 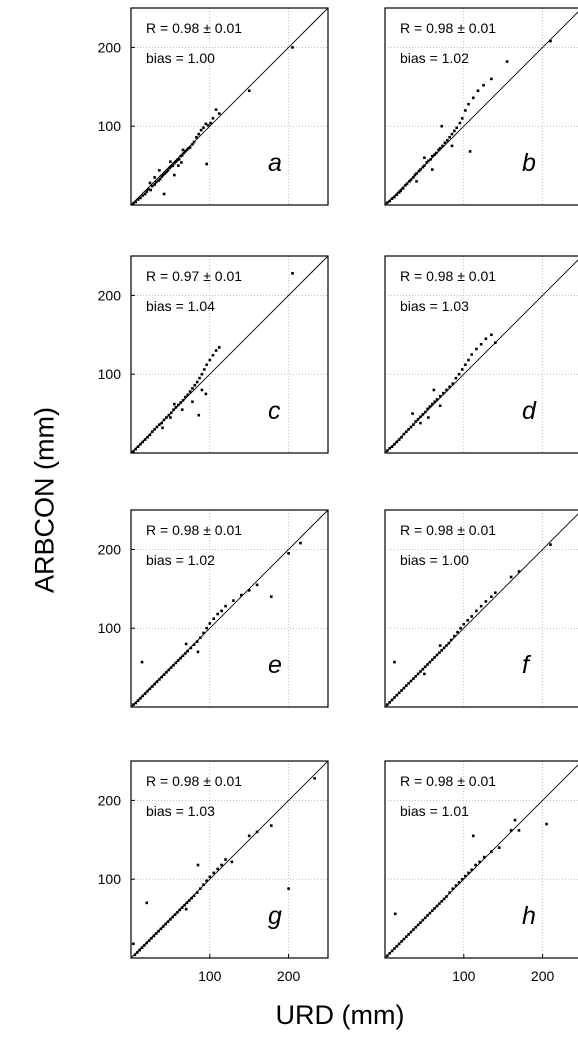 I want to click on panel-g: 100 200 100 200 R = 0.98 ± 0.01 bias = 1.03 g, so click(x=213, y=872).